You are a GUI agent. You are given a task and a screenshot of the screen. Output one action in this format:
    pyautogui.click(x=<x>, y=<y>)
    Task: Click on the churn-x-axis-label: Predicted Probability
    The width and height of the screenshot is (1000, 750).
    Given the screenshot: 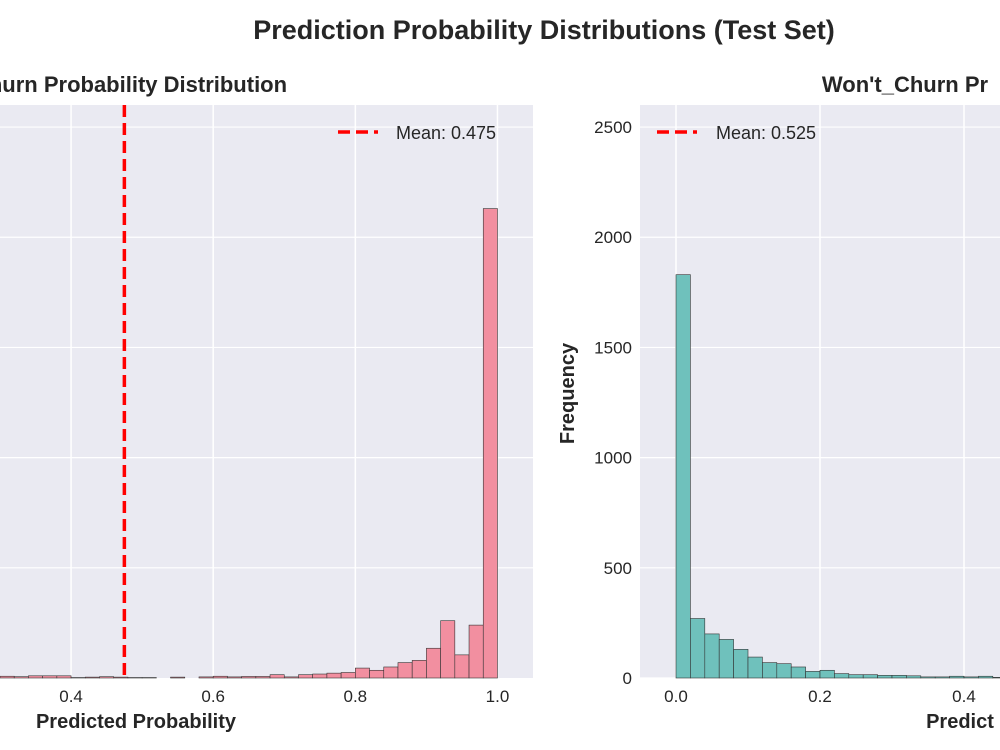 What is the action you would take?
    pyautogui.click(x=136, y=722)
    